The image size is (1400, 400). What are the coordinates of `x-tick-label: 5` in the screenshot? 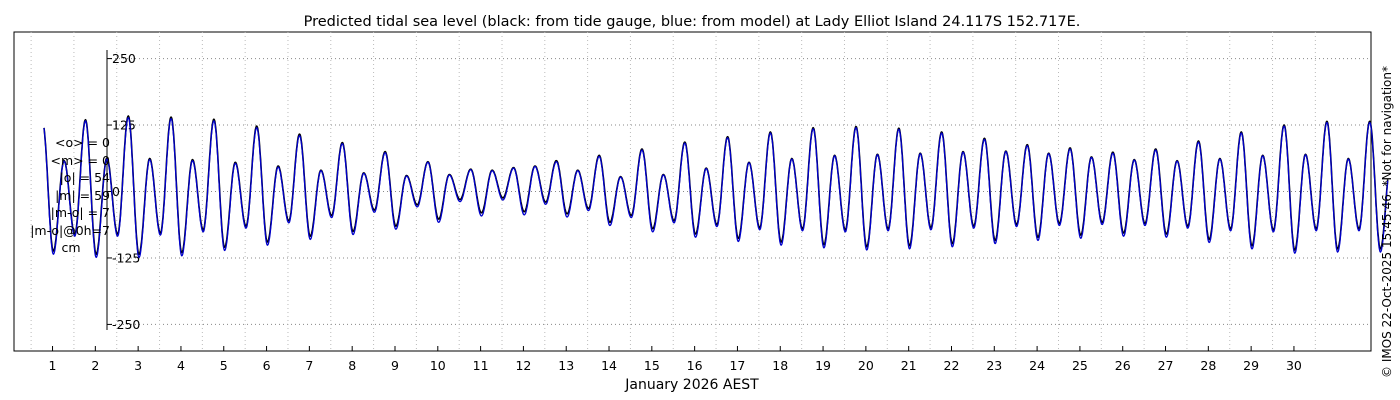 It's located at (224, 365).